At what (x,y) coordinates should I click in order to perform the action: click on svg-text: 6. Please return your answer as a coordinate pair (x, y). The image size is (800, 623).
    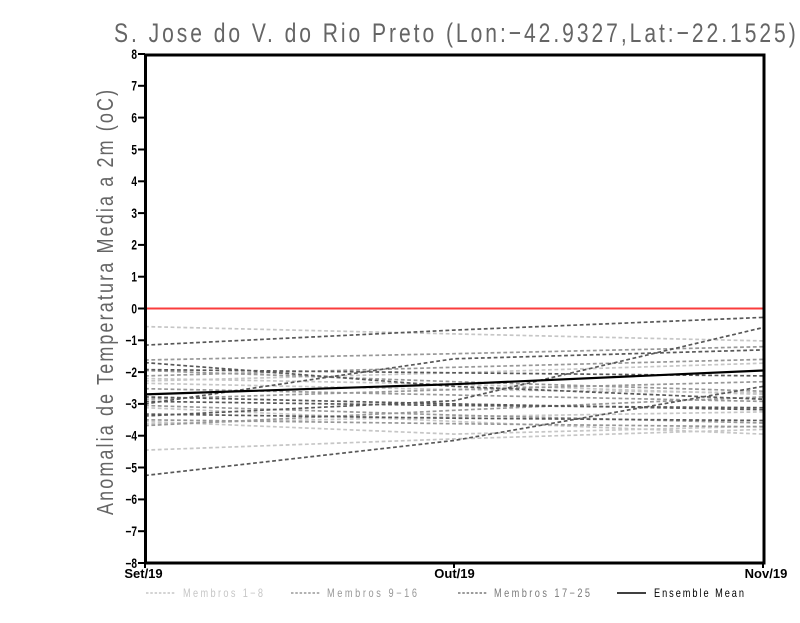
    Looking at the image, I should click on (134, 118).